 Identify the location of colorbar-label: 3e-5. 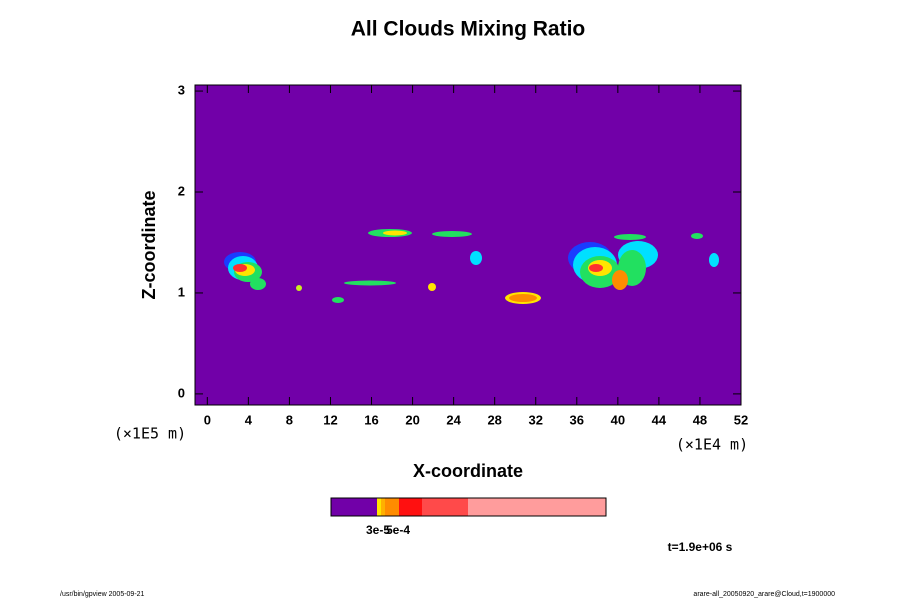
(378, 530).